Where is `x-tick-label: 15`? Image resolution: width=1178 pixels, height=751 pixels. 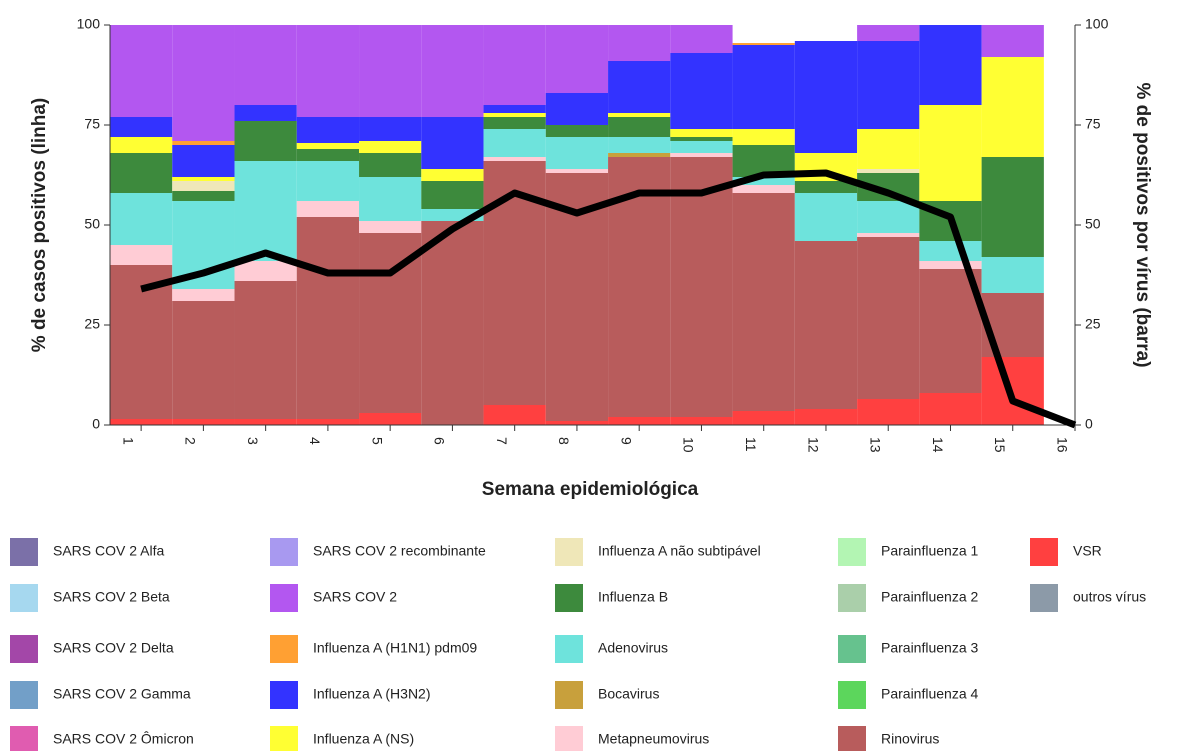
x-tick-label: 15 is located at coordinates (1000, 445).